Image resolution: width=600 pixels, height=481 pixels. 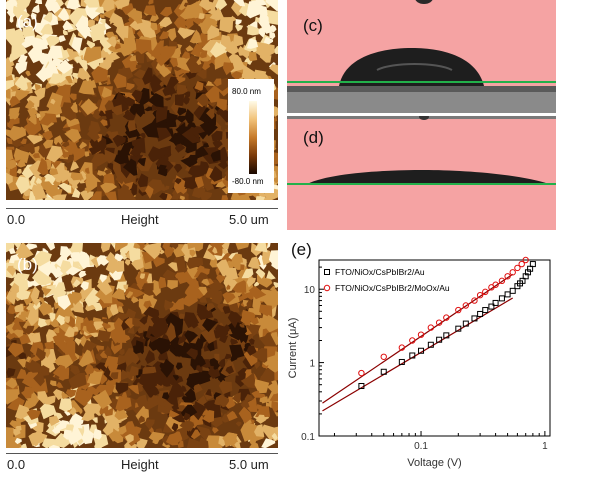 I want to click on plot-frame, so click(x=434, y=348).